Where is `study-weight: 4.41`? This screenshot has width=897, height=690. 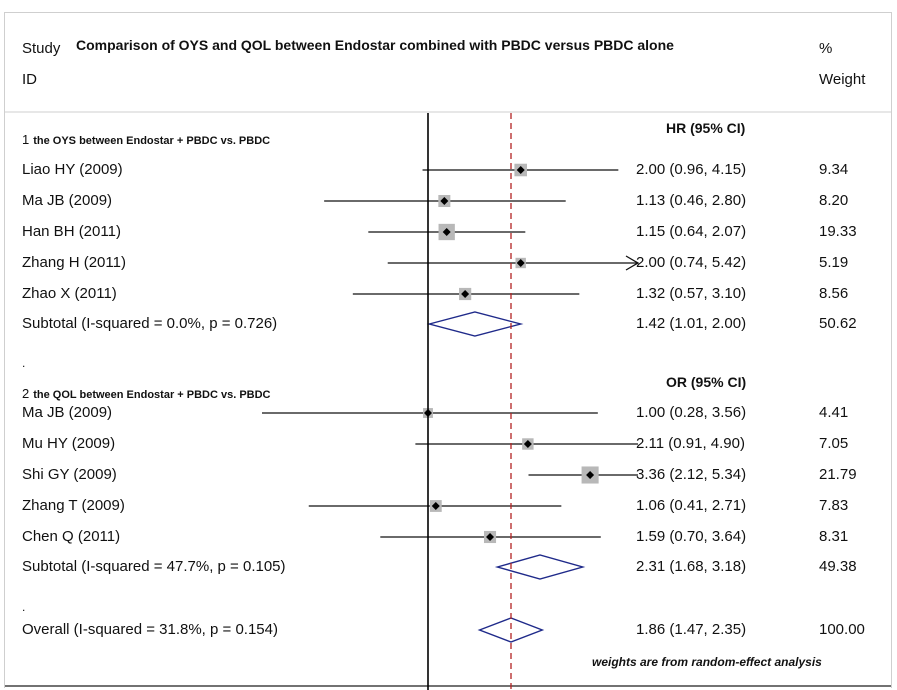 study-weight: 4.41 is located at coordinates (834, 412).